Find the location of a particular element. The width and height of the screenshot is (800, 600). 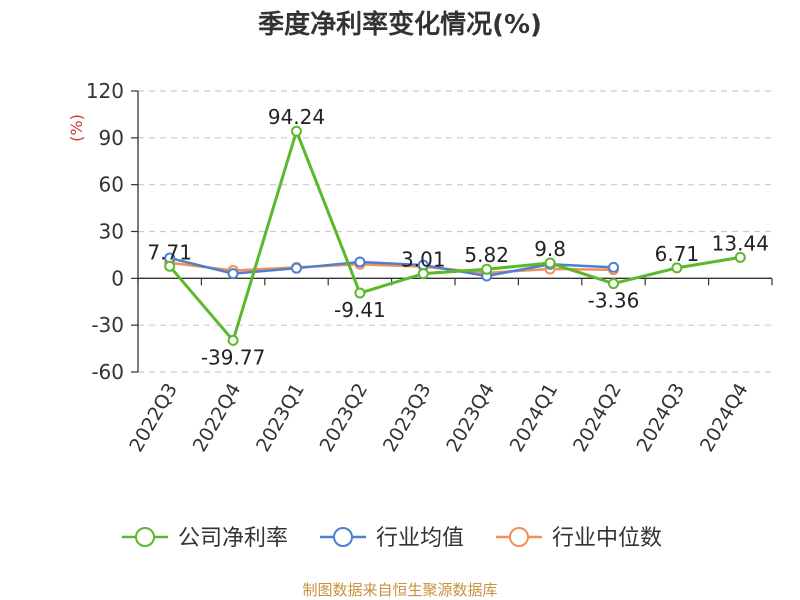

data-label: -9.41 is located at coordinates (360, 310).